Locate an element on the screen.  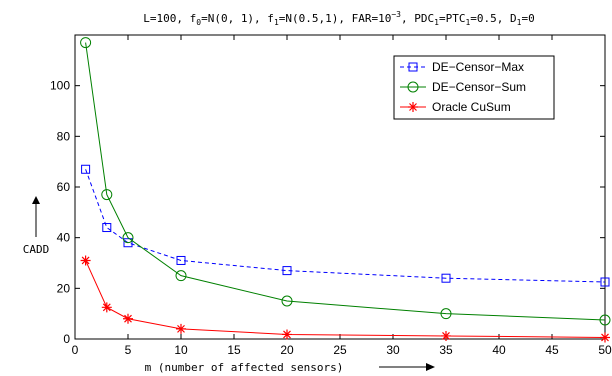
x-tick-label: 45 is located at coordinates (552, 350).